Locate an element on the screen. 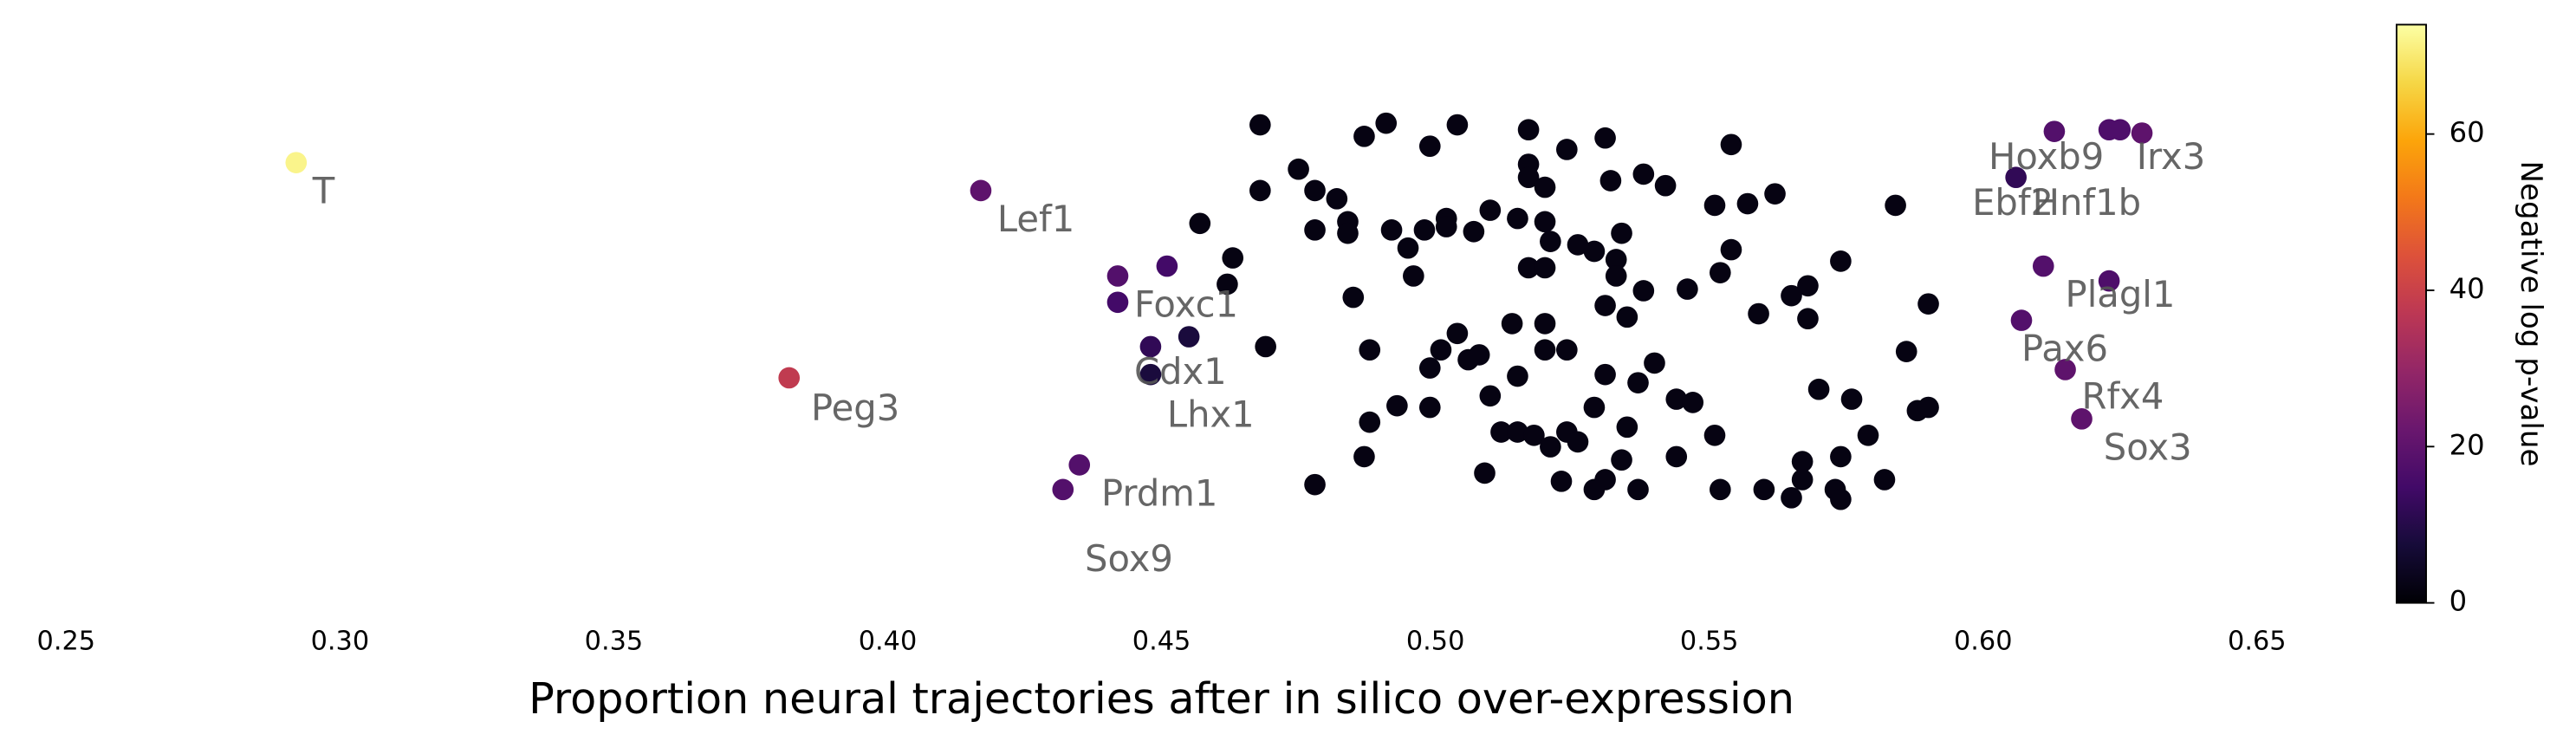 Image resolution: width=2576 pixels, height=754 pixels. x-tick-label: 0.60 is located at coordinates (1983, 642).